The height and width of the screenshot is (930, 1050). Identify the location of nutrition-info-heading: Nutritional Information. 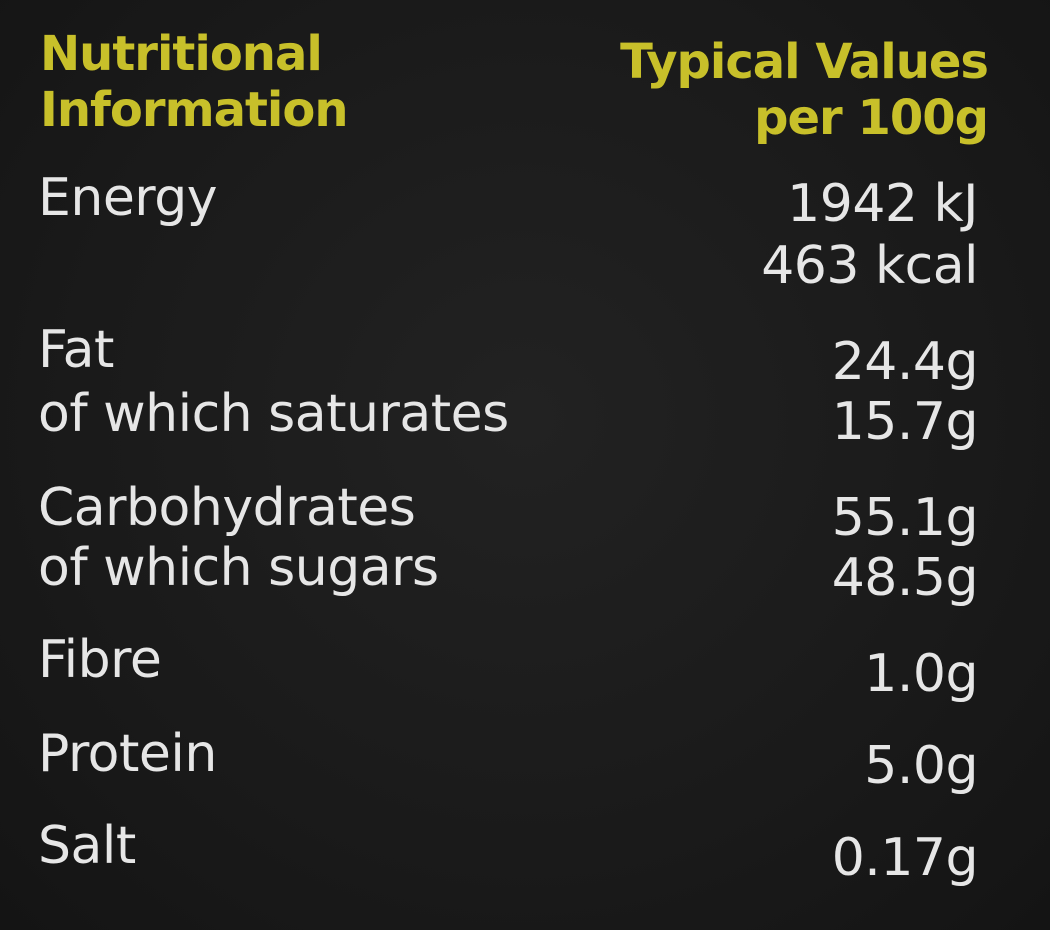
(194, 82).